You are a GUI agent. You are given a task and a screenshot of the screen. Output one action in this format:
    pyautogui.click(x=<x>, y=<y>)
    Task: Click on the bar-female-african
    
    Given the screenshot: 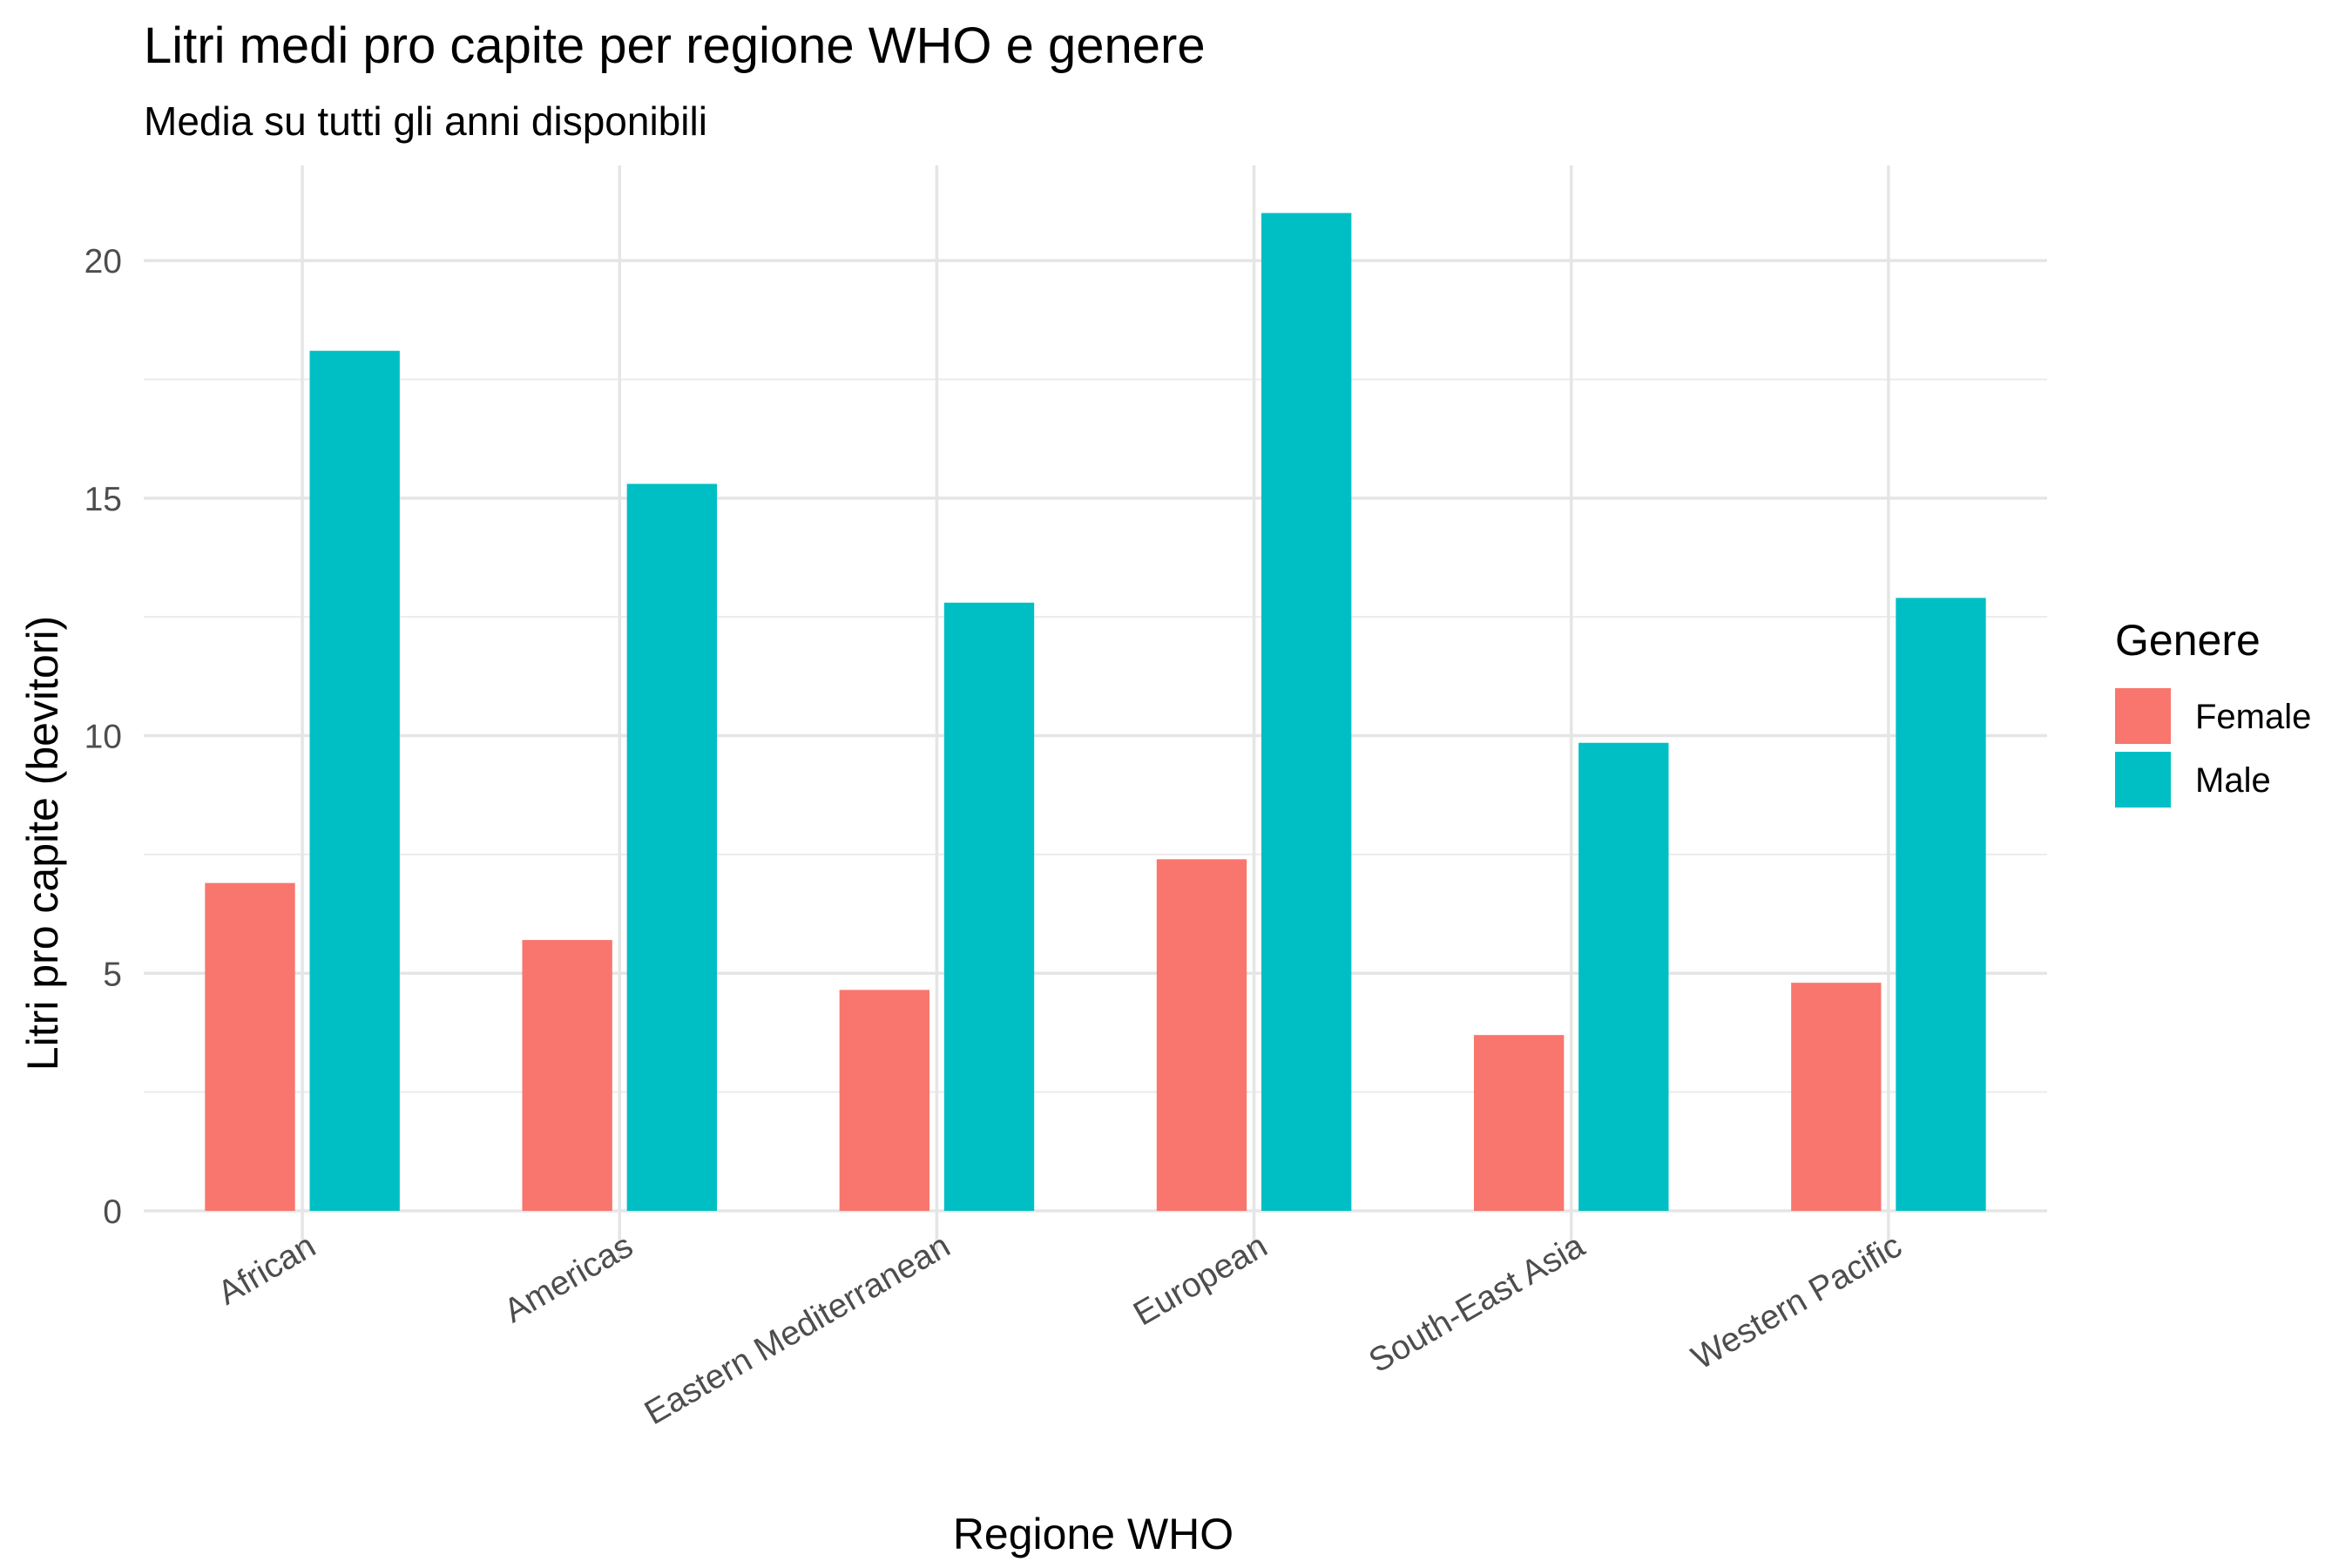 What is the action you would take?
    pyautogui.click(x=250, y=1046)
    